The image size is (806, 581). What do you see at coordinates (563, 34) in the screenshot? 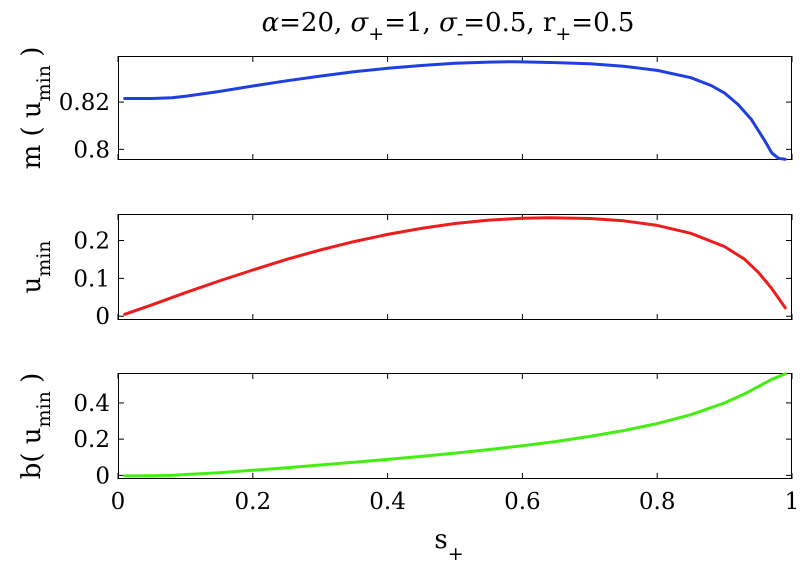
I see `title-r-sub: +` at bounding box center [563, 34].